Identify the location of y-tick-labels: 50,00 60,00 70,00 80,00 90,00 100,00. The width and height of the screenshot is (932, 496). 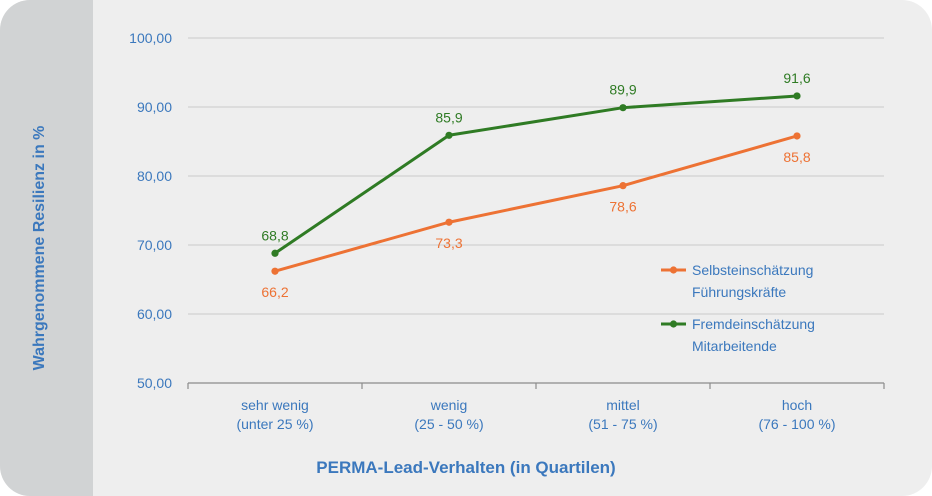
(150, 210).